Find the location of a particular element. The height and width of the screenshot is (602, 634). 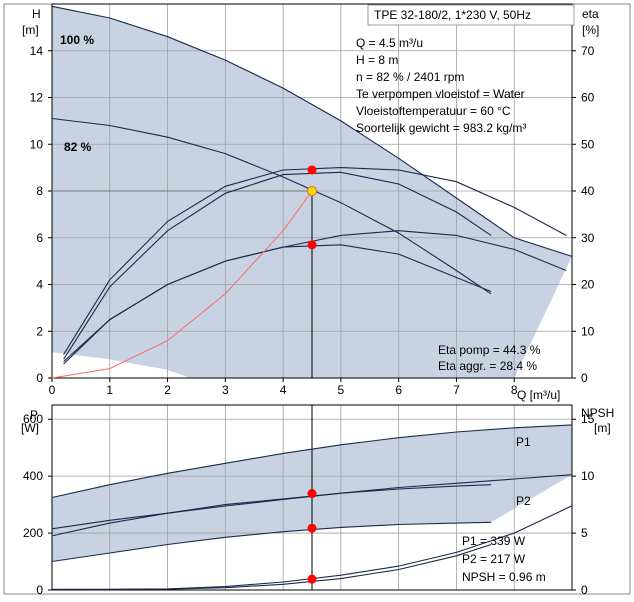

y-tick-label-left: 600 is located at coordinates (33, 419).